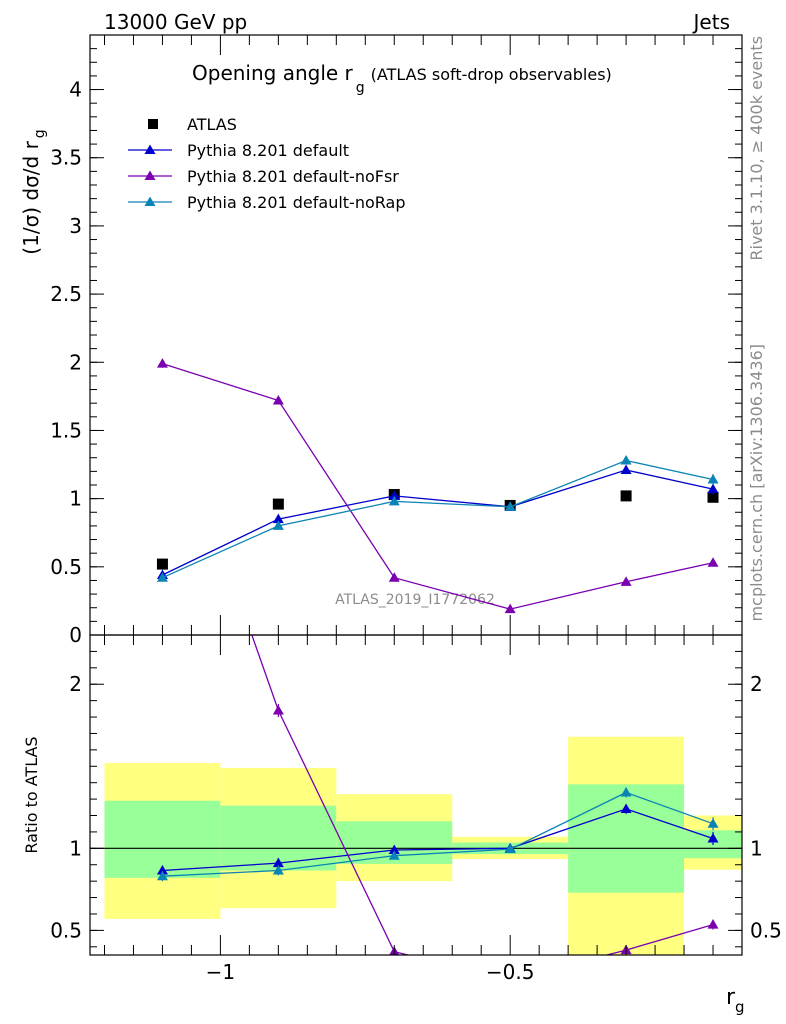 This screenshot has height=1024, width=786. What do you see at coordinates (40, 133) in the screenshot?
I see `main-ylabel-sub: g` at bounding box center [40, 133].